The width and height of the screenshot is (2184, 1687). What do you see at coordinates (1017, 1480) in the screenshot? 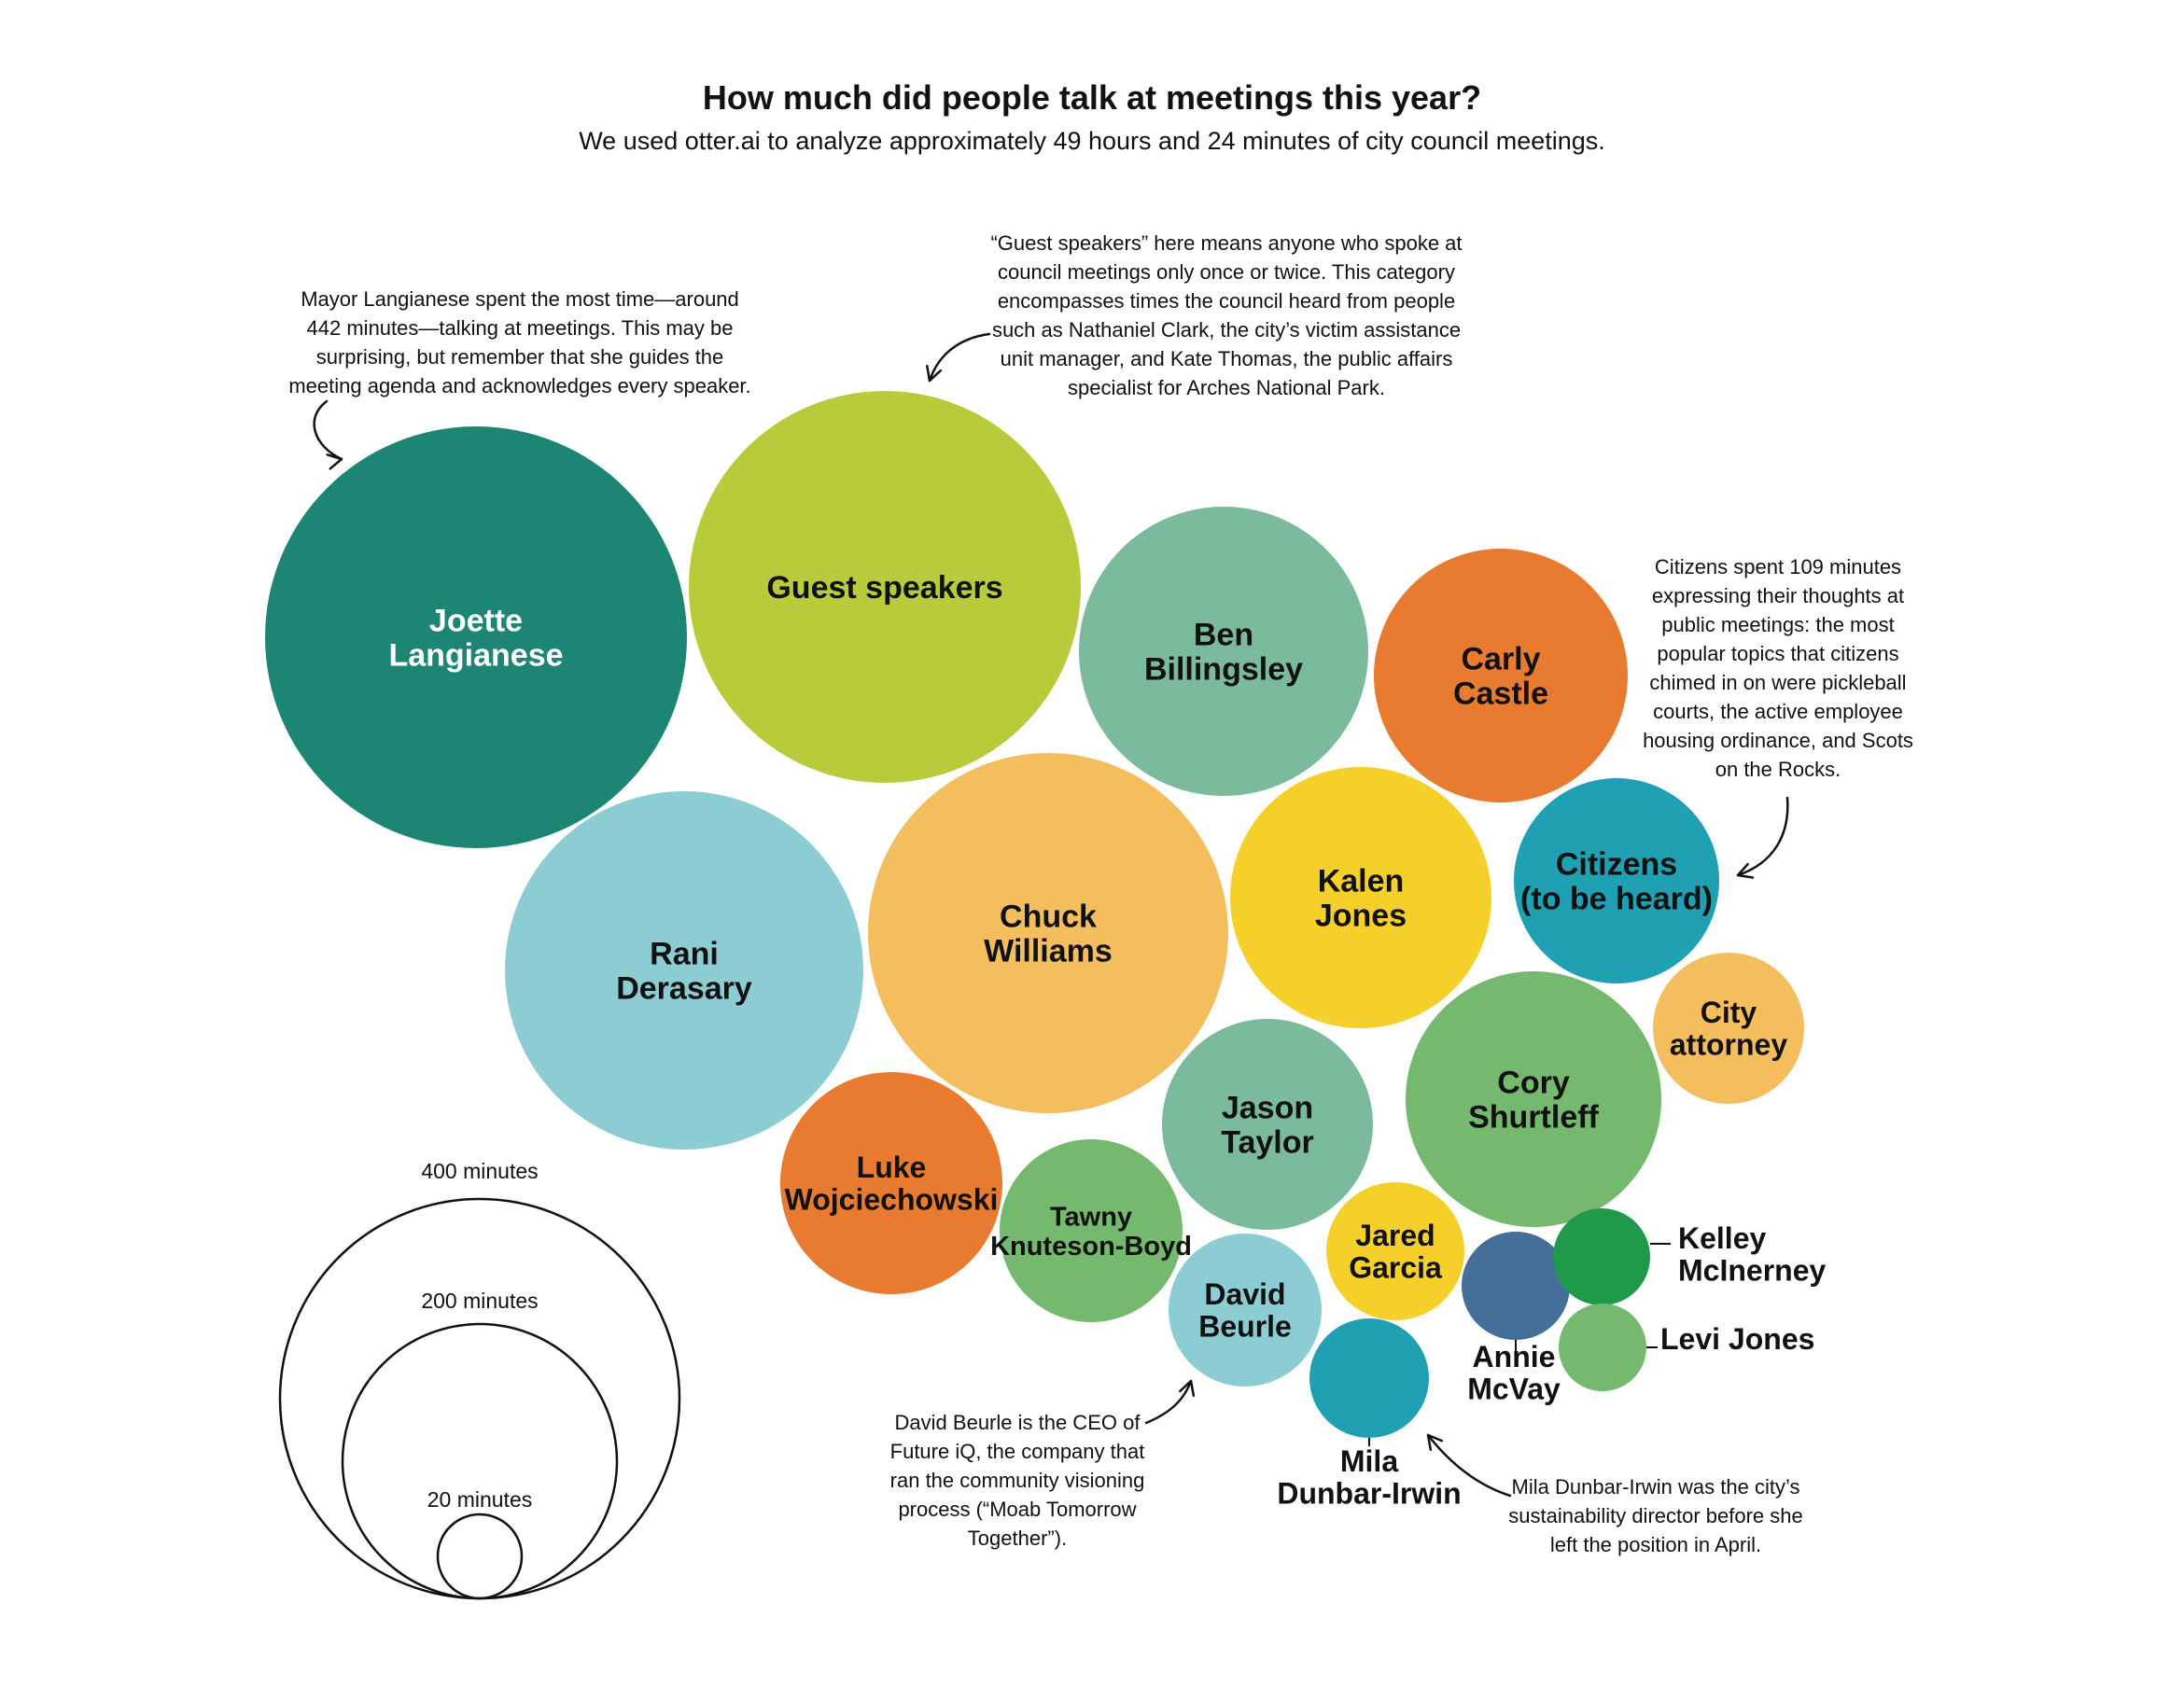
I see `annotation-text-beurle: ran the community visioning` at bounding box center [1017, 1480].